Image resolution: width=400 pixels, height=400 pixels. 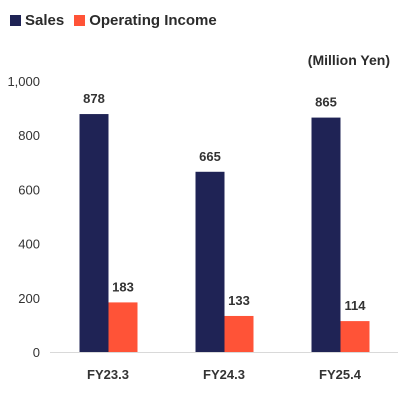 I want to click on legend-item-operating-income: Operating Income, so click(x=145, y=20).